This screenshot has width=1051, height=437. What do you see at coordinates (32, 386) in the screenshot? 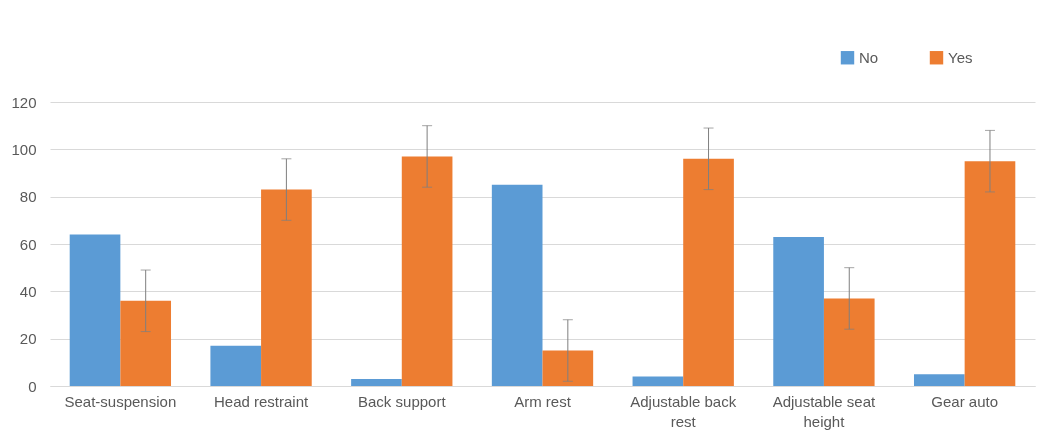
I see `y-tick-label: 0` at bounding box center [32, 386].